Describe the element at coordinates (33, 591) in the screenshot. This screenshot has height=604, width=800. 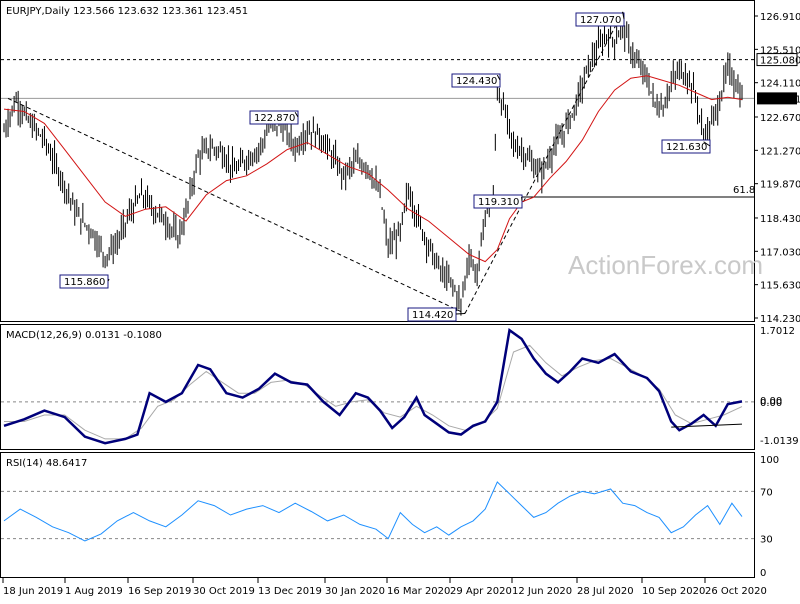
I see `x-tick-label: 18 Jun 2019` at that location.